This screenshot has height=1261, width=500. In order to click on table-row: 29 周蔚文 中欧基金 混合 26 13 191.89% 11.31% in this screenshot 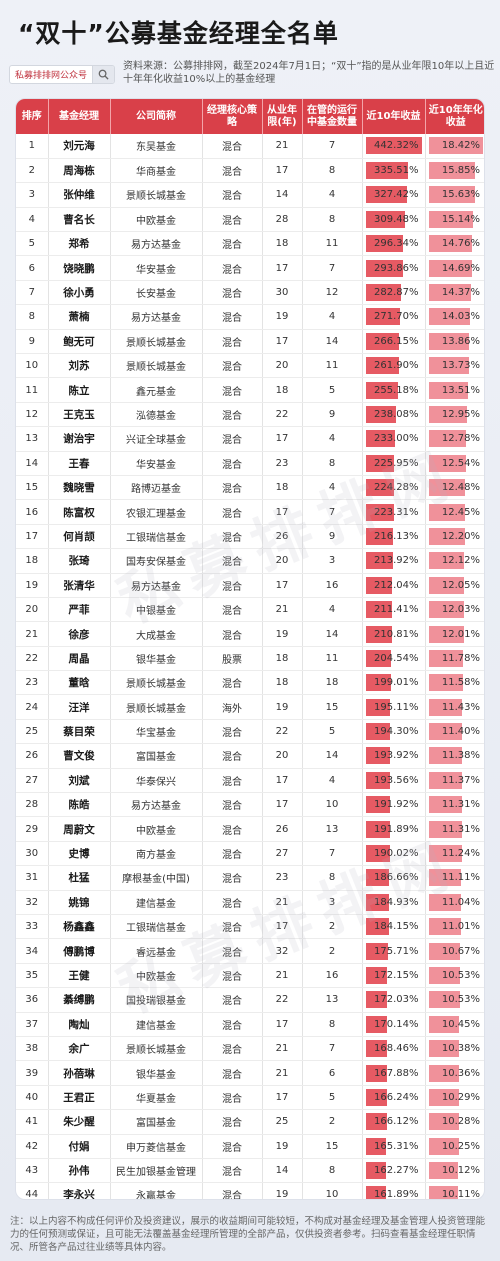, I will do `click(250, 829)`.